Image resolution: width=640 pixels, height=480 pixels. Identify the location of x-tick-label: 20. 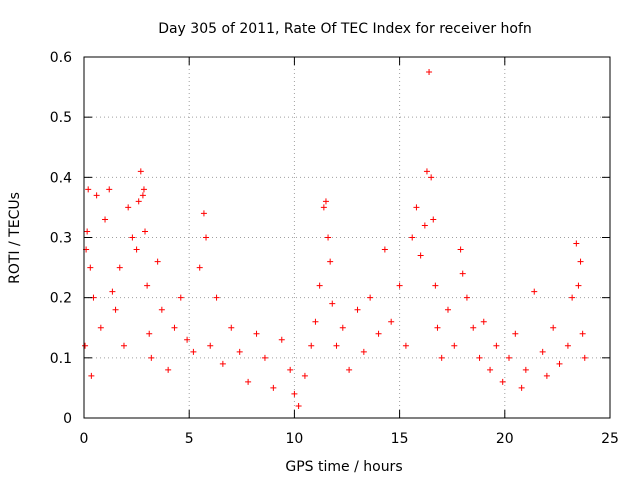
(505, 439).